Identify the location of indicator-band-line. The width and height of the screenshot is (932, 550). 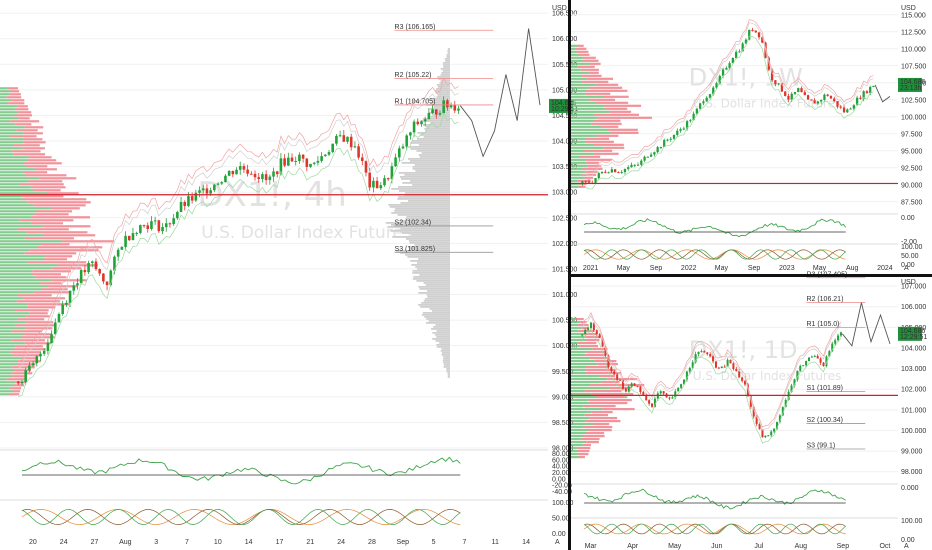
(712, 369).